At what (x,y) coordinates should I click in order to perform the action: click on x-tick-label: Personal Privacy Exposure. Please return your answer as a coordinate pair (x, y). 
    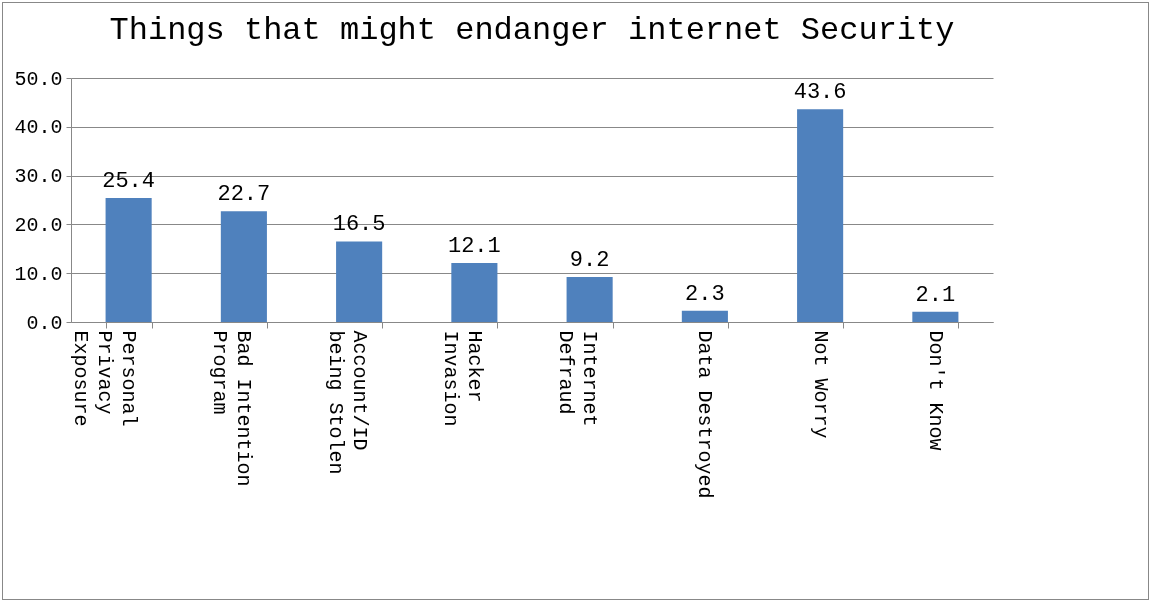
    Looking at the image, I should click on (105, 378).